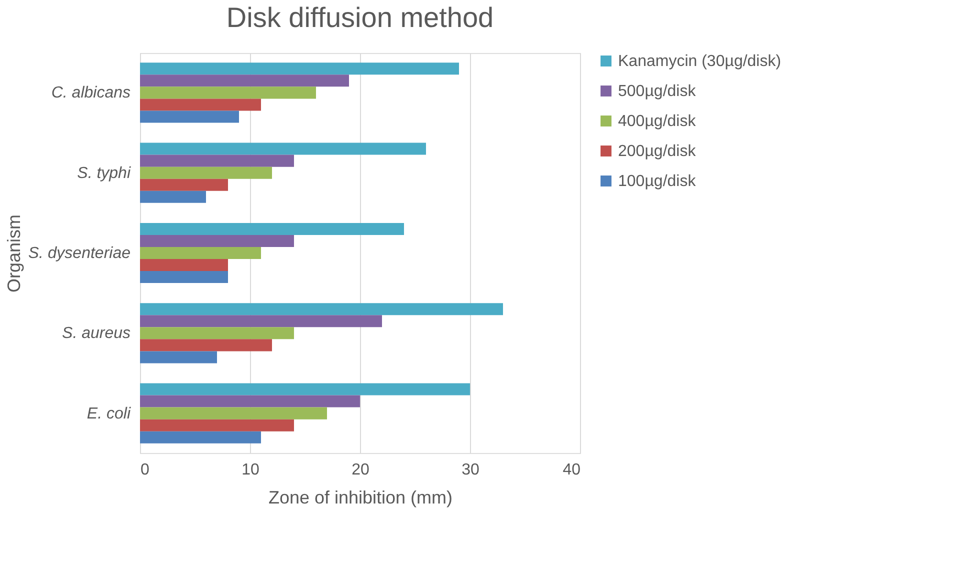 The image size is (980, 574). Describe the element at coordinates (700, 61) in the screenshot. I see `legend-label: Kanamycin (30µg/disk)` at that location.